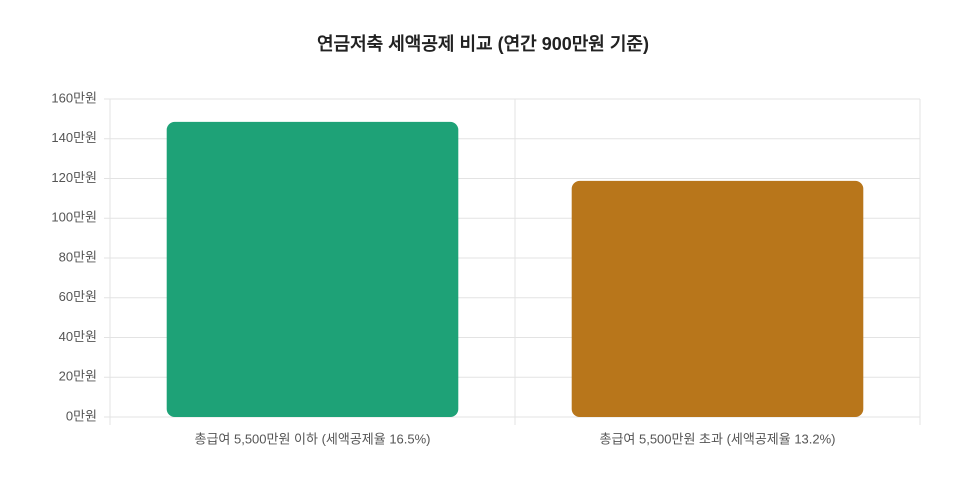 Image resolution: width=966 pixels, height=491 pixels. I want to click on y-tick-label: 0만원, so click(81, 415).